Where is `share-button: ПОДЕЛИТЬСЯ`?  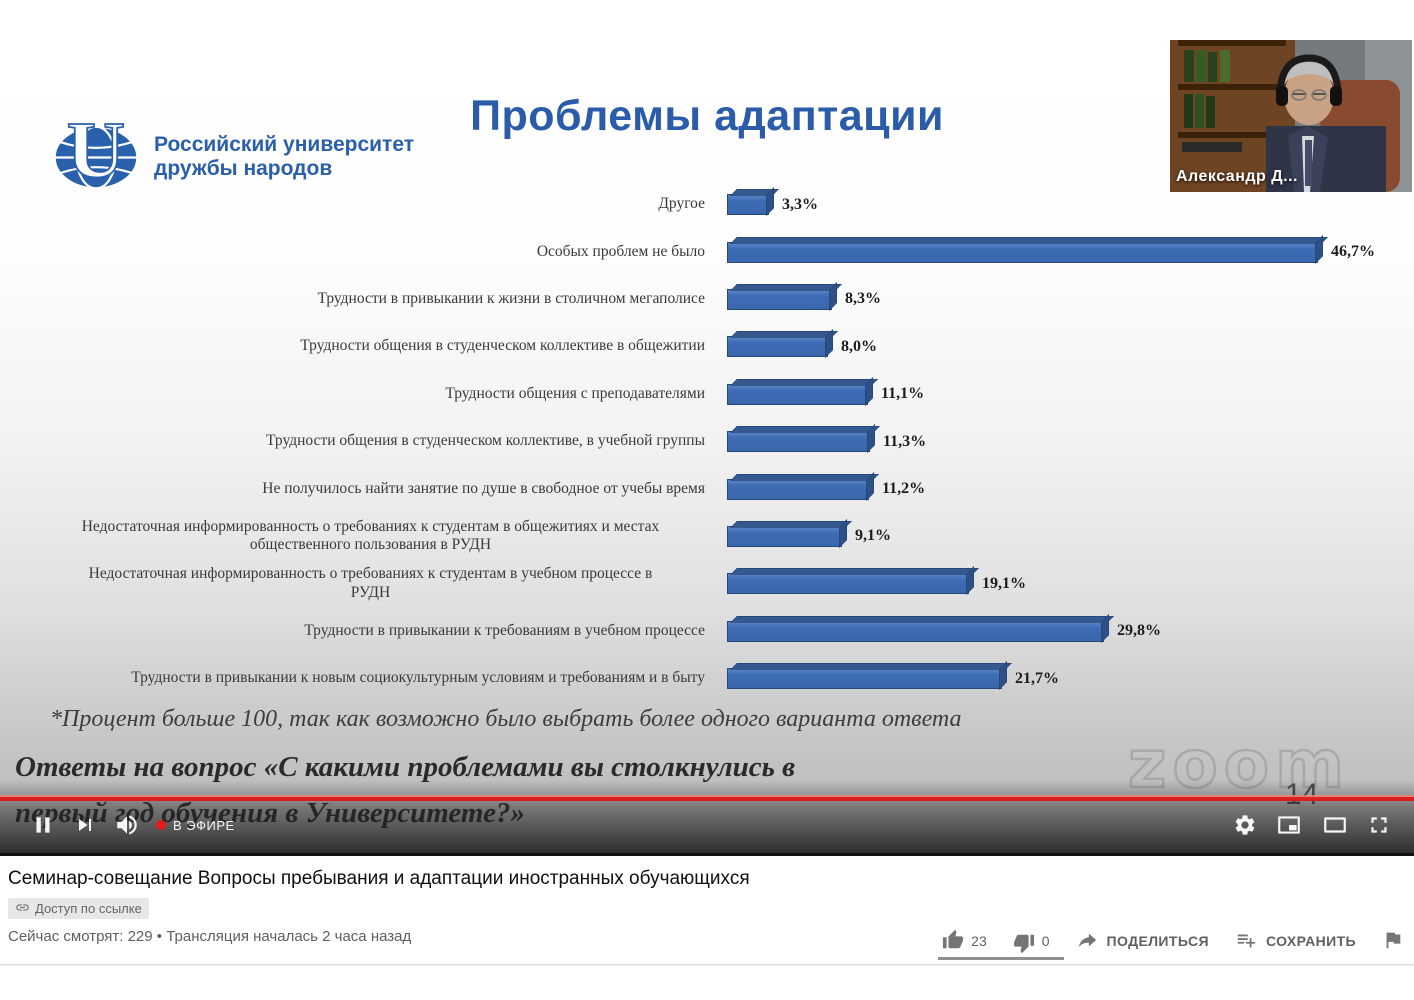
share-button: ПОДЕЛИТЬСЯ is located at coordinates (1142, 941).